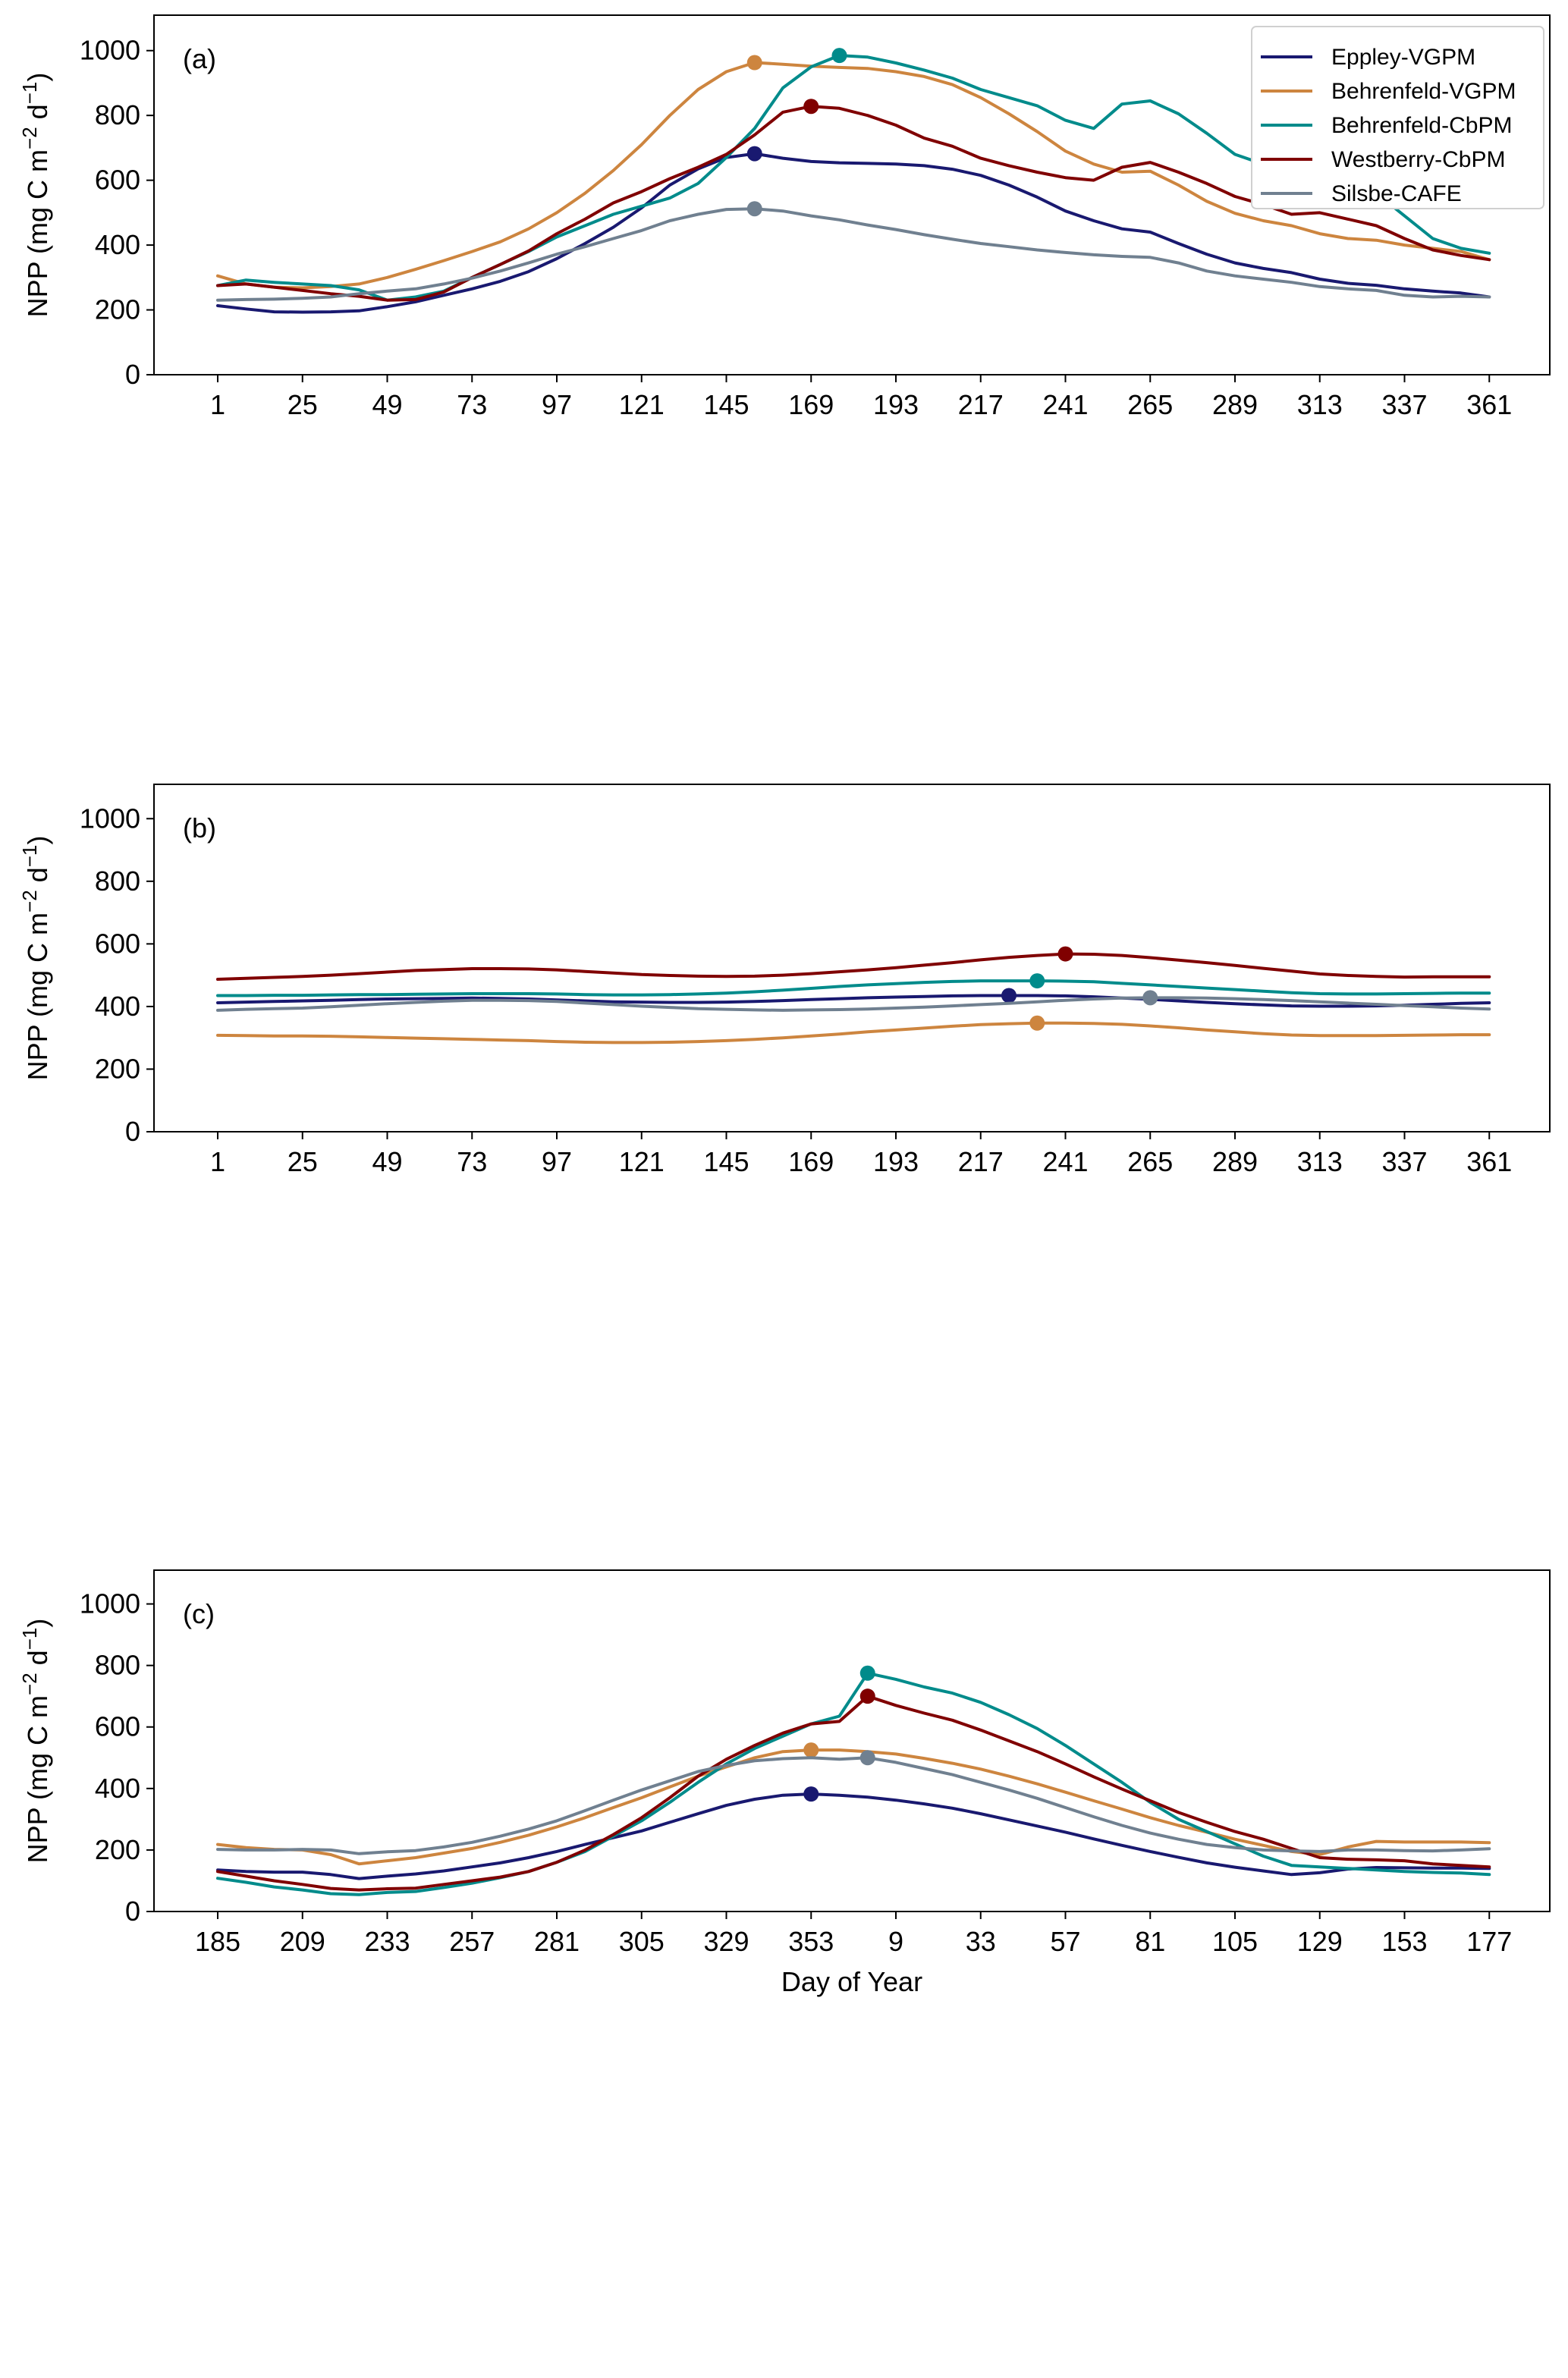  I want to click on legend-box, so click(1397, 117).